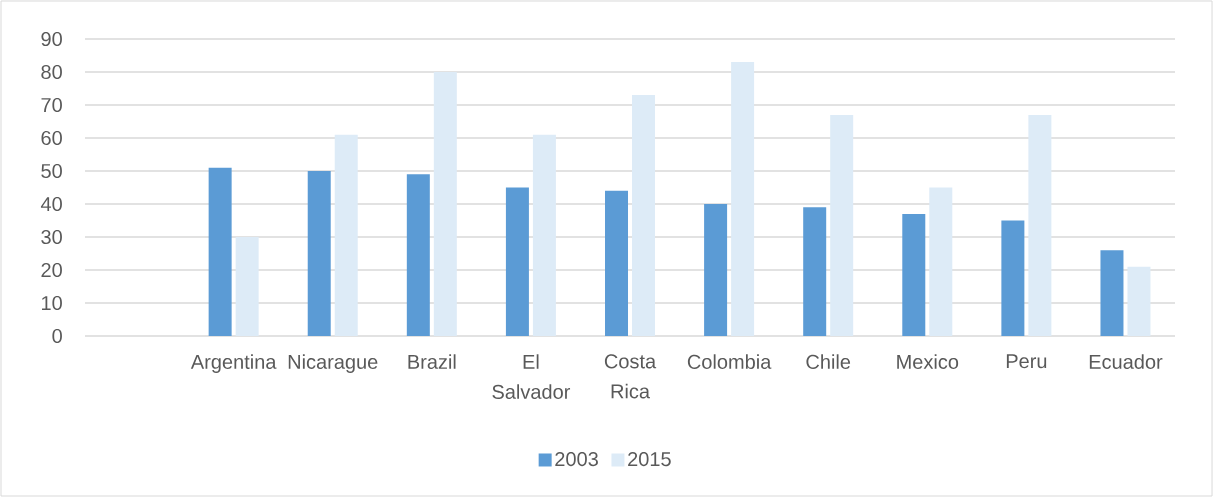 The image size is (1213, 497). What do you see at coordinates (57, 336) in the screenshot?
I see `y-tick-label: 0` at bounding box center [57, 336].